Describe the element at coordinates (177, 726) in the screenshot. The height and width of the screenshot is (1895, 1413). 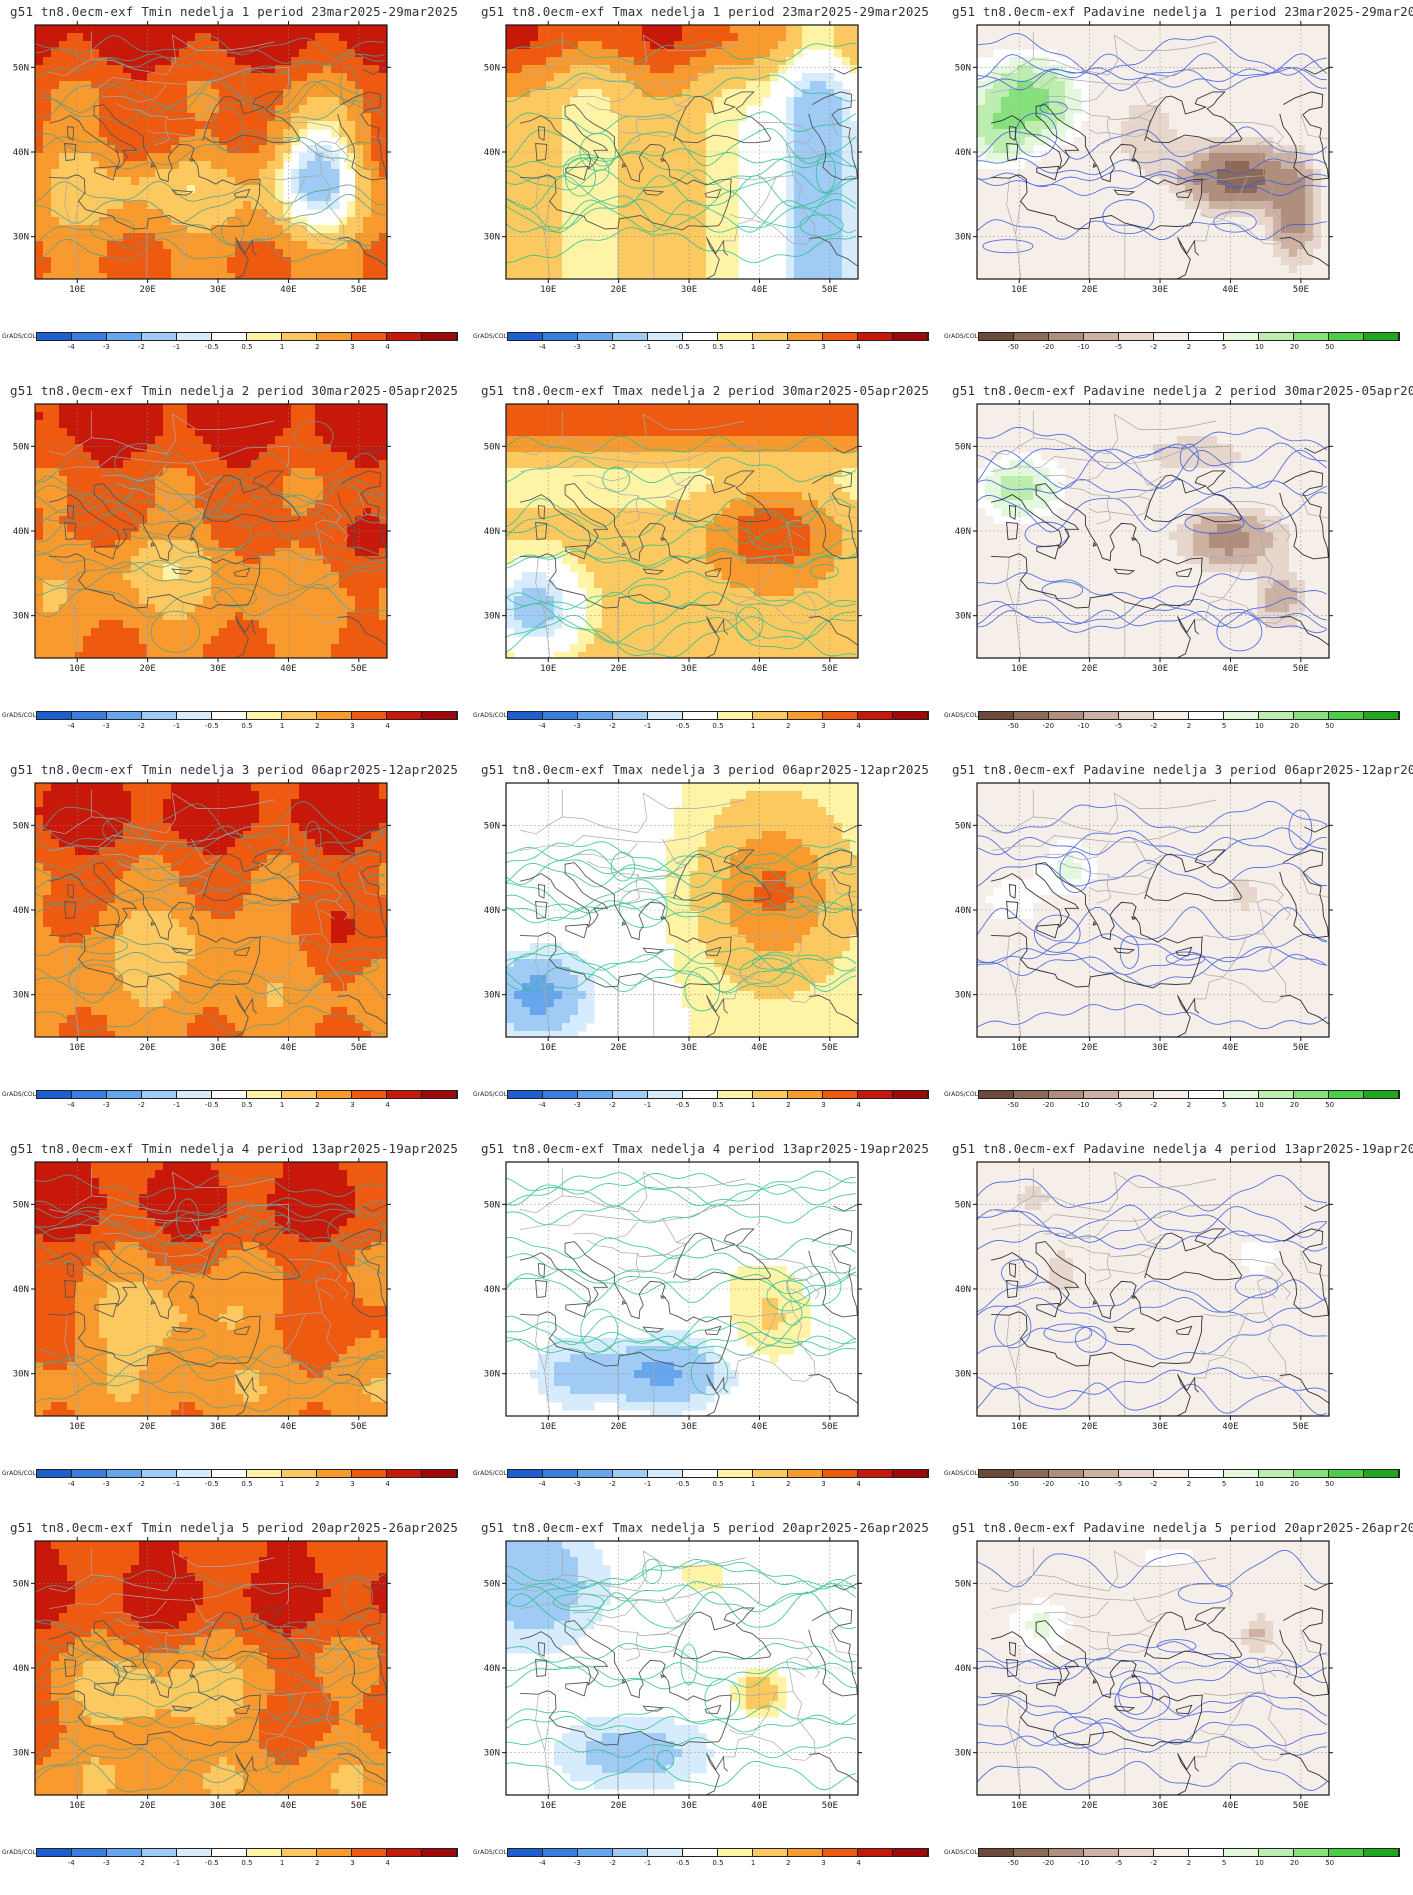
I see `colorbar-tick-label: -1` at that location.